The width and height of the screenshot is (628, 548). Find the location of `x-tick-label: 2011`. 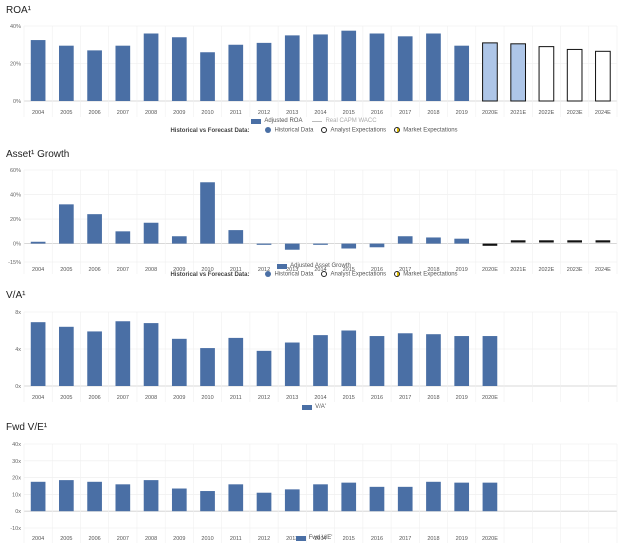

x-tick-label: 2011 is located at coordinates (236, 539).